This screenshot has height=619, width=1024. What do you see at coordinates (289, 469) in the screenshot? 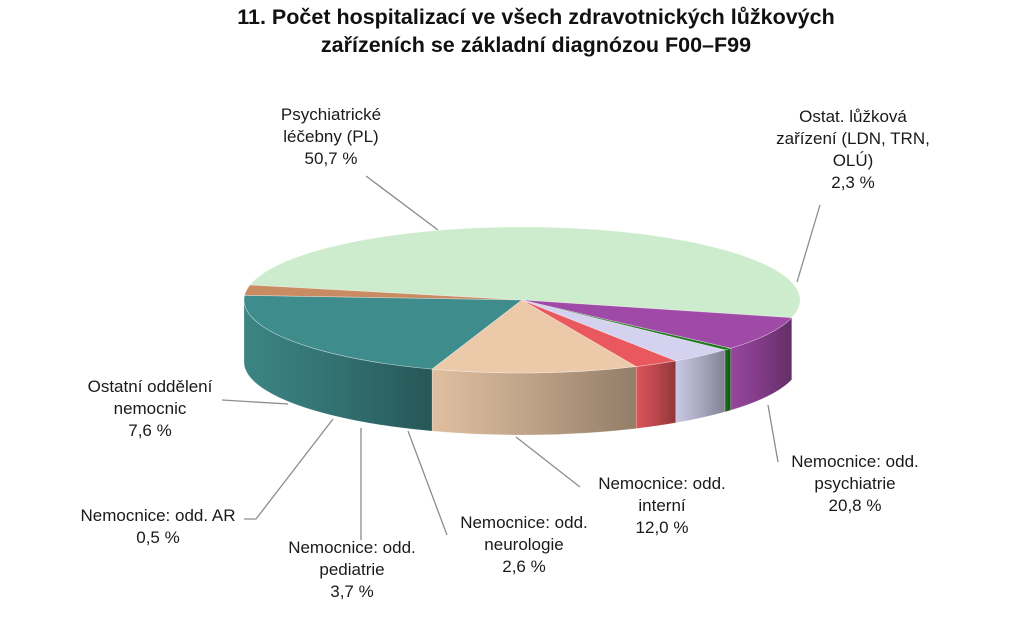
I see `leader-line-ar` at bounding box center [289, 469].